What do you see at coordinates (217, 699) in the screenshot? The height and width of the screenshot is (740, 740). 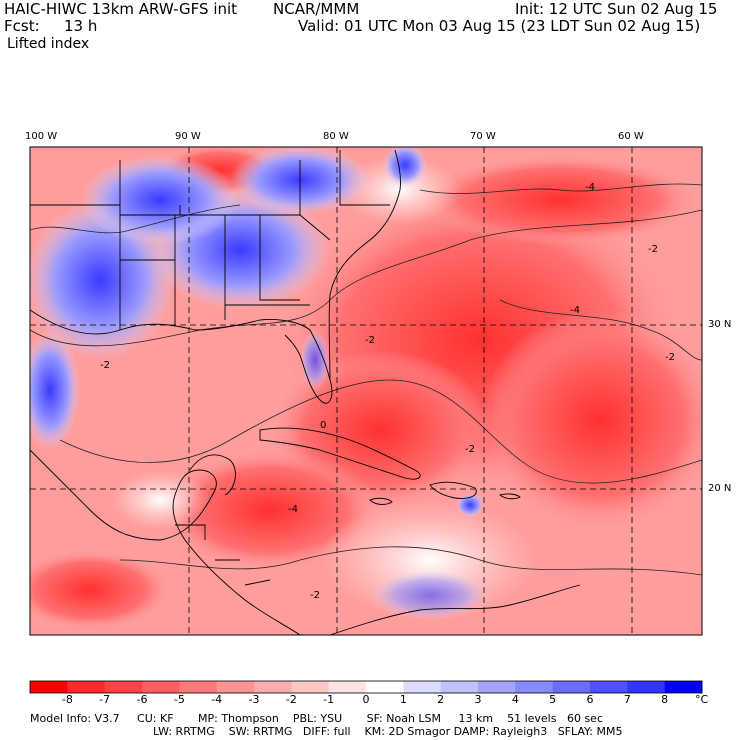 I see `colorbar-tick-label: -4` at bounding box center [217, 699].